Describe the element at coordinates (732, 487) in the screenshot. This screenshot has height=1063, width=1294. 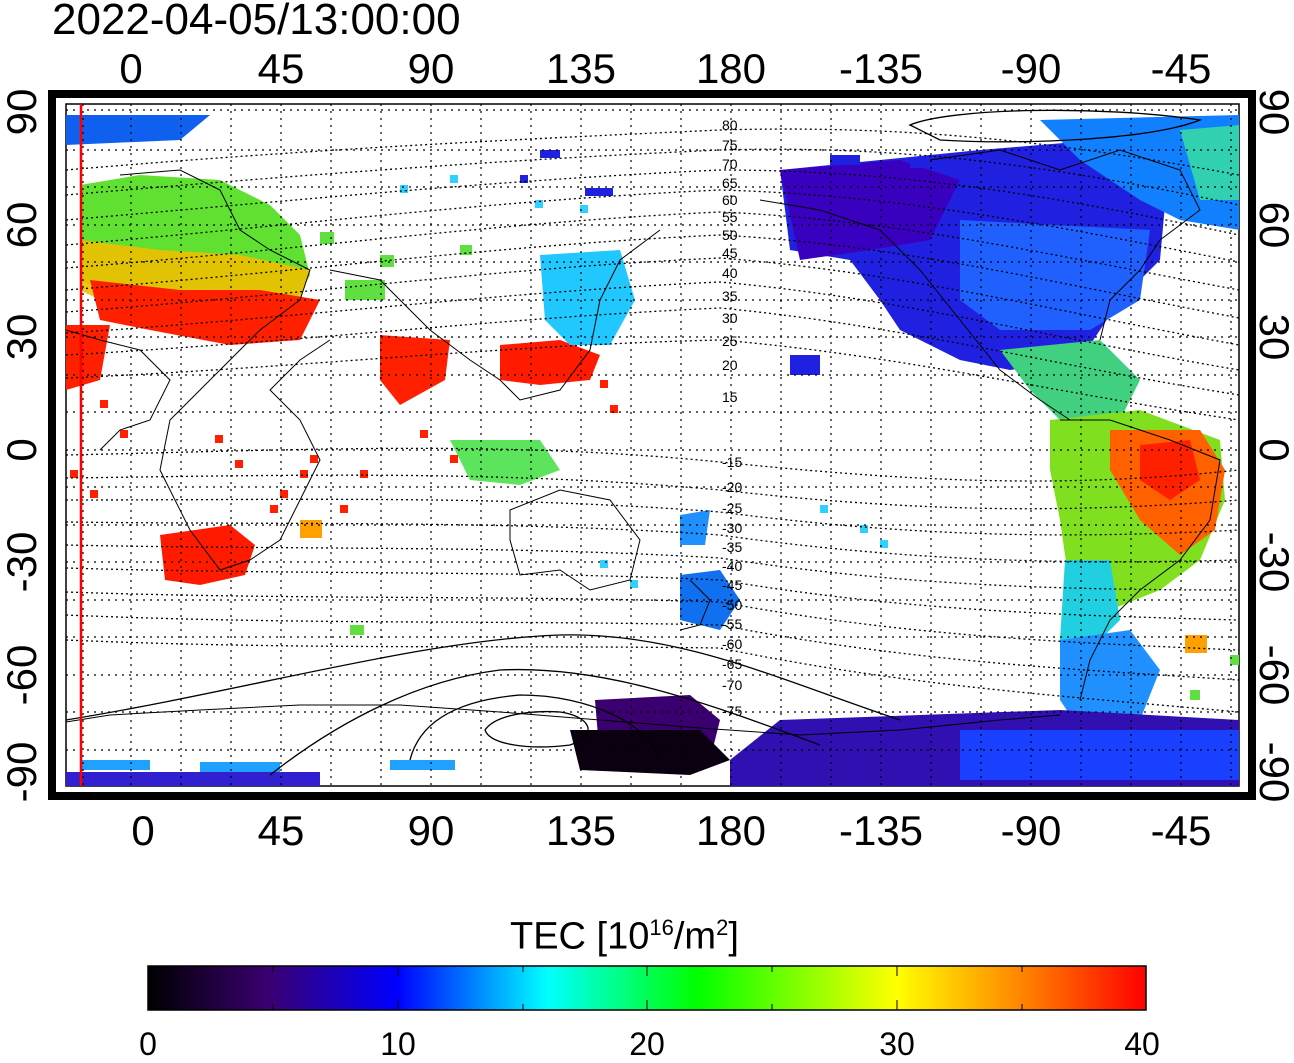
I see `contour-label: -20` at that location.